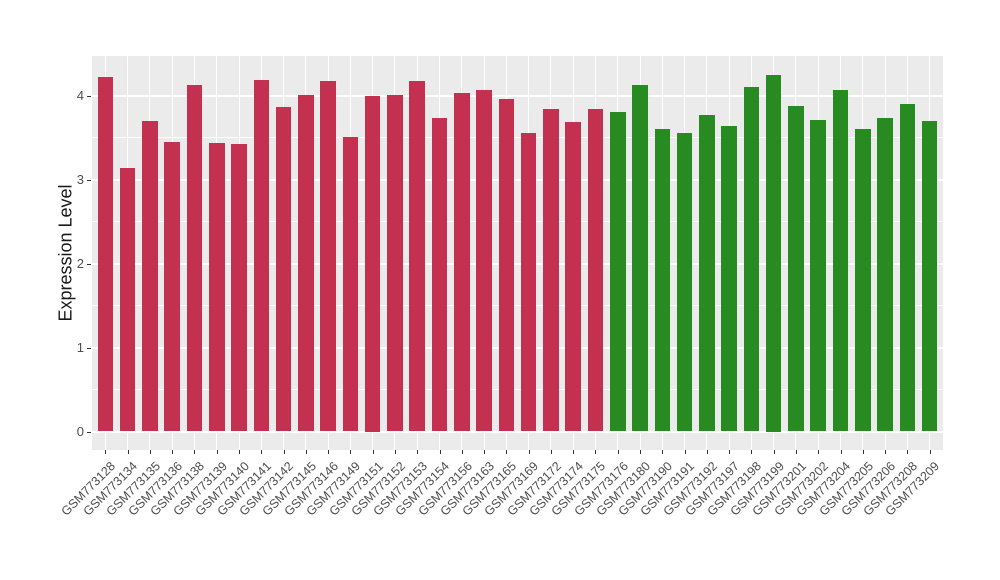 The width and height of the screenshot is (1000, 580). Describe the element at coordinates (80, 263) in the screenshot. I see `y-tick-label: 2` at that location.